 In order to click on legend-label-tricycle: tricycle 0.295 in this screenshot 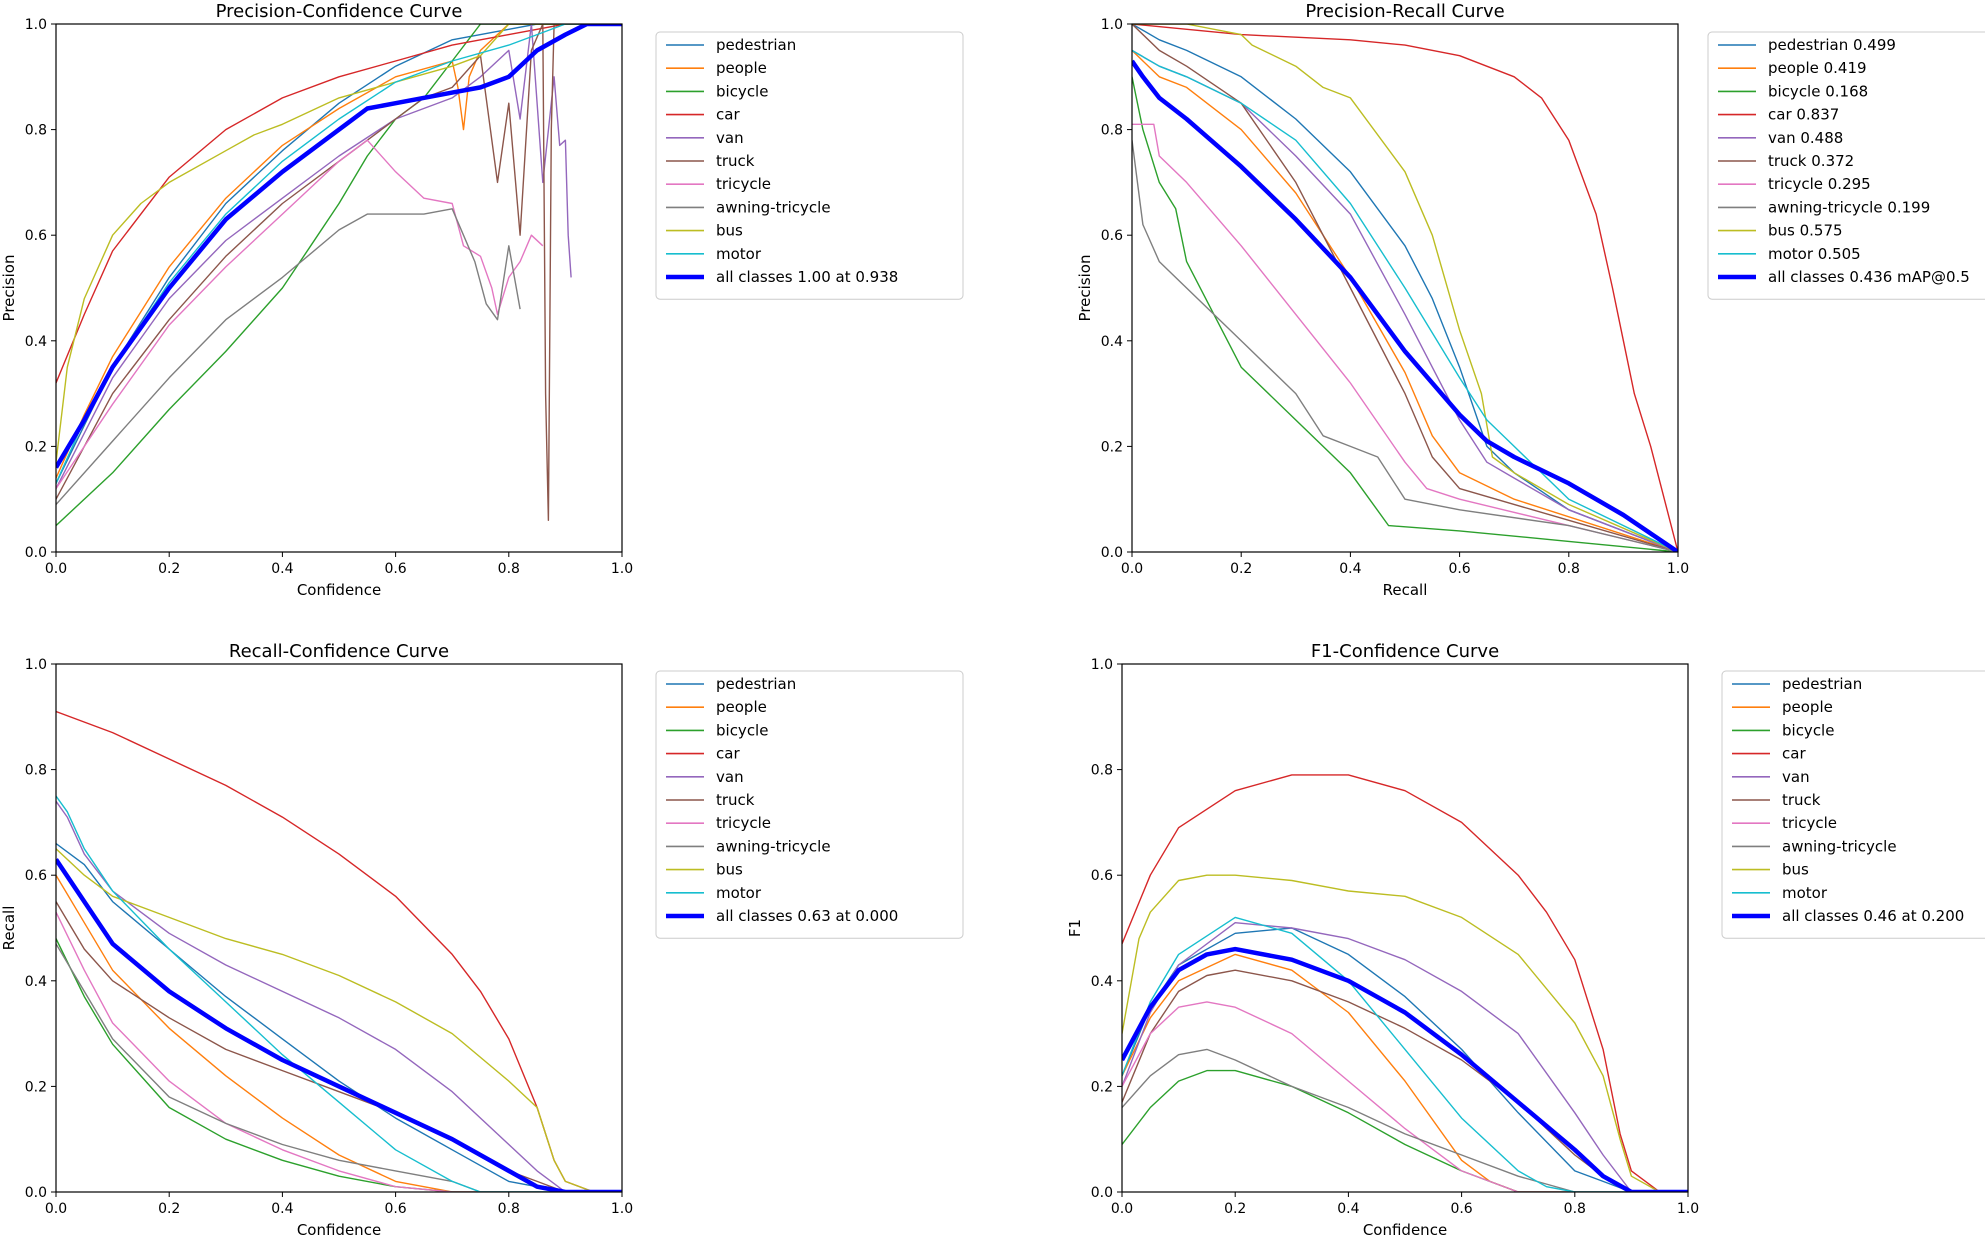, I will do `click(1819, 184)`.